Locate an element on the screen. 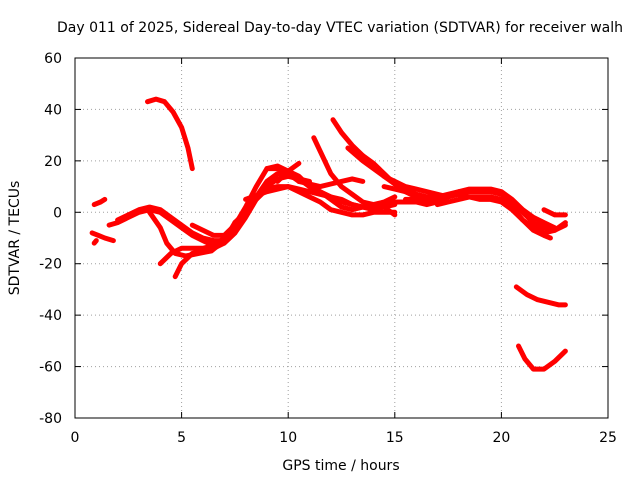 The image size is (640, 480). x-tick-label: 5 is located at coordinates (181, 438).